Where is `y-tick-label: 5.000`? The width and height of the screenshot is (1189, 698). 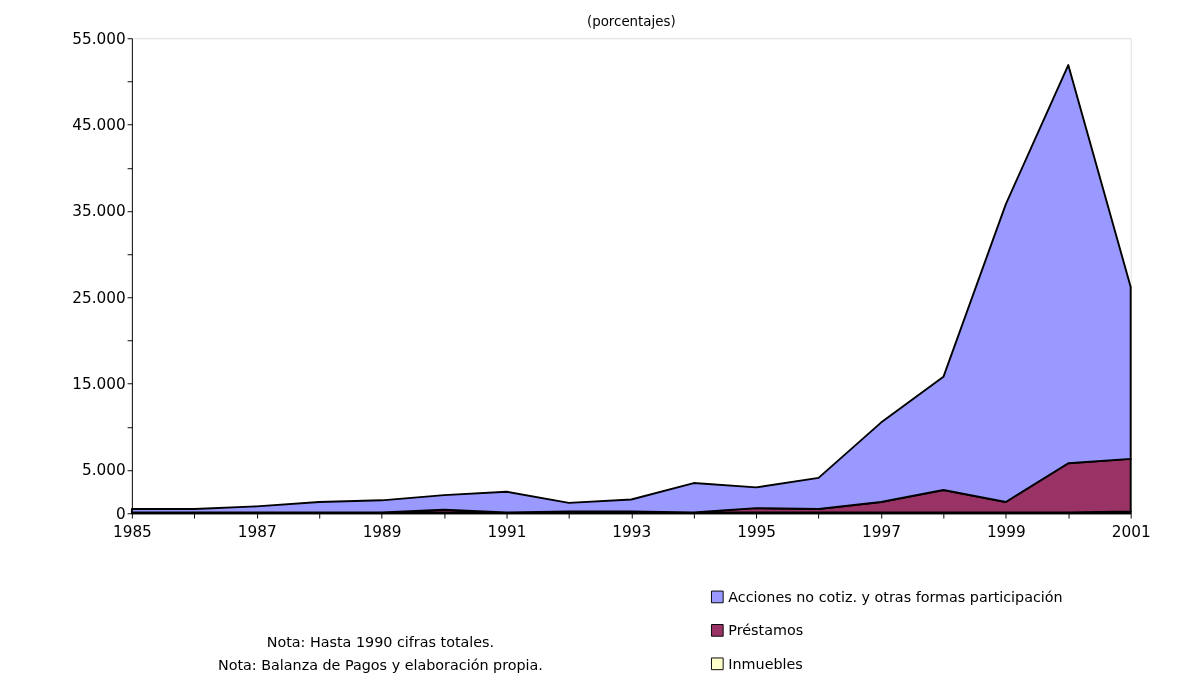 y-tick-label: 5.000 is located at coordinates (103, 470).